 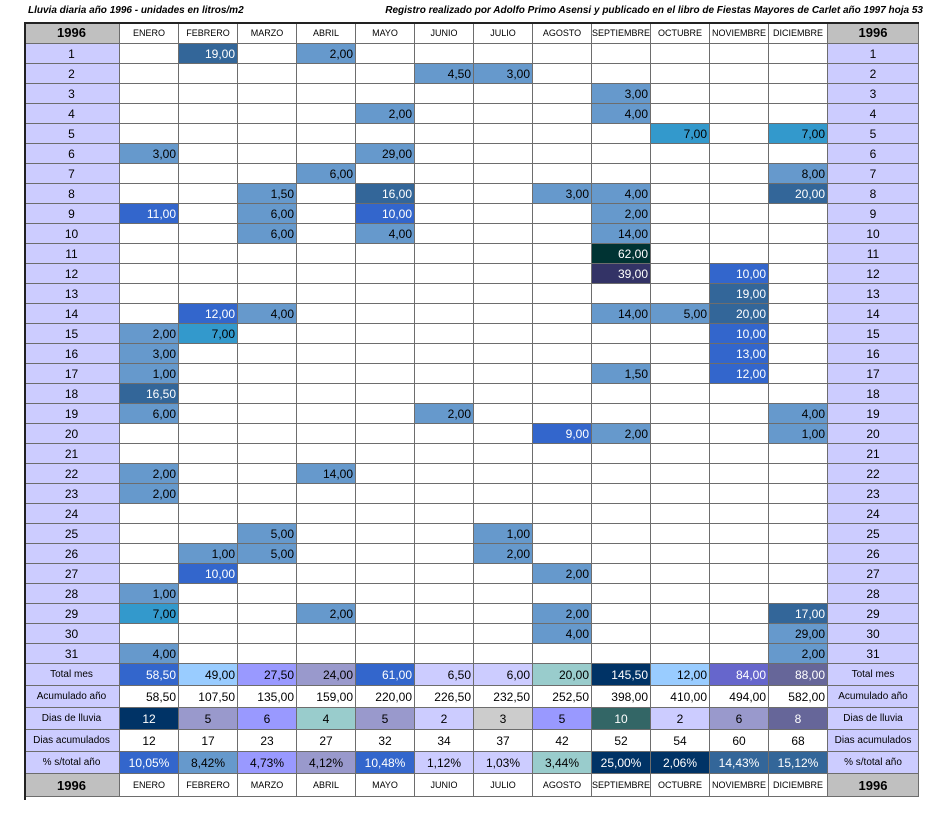 I want to click on month-header: JULIO, so click(x=503, y=785).